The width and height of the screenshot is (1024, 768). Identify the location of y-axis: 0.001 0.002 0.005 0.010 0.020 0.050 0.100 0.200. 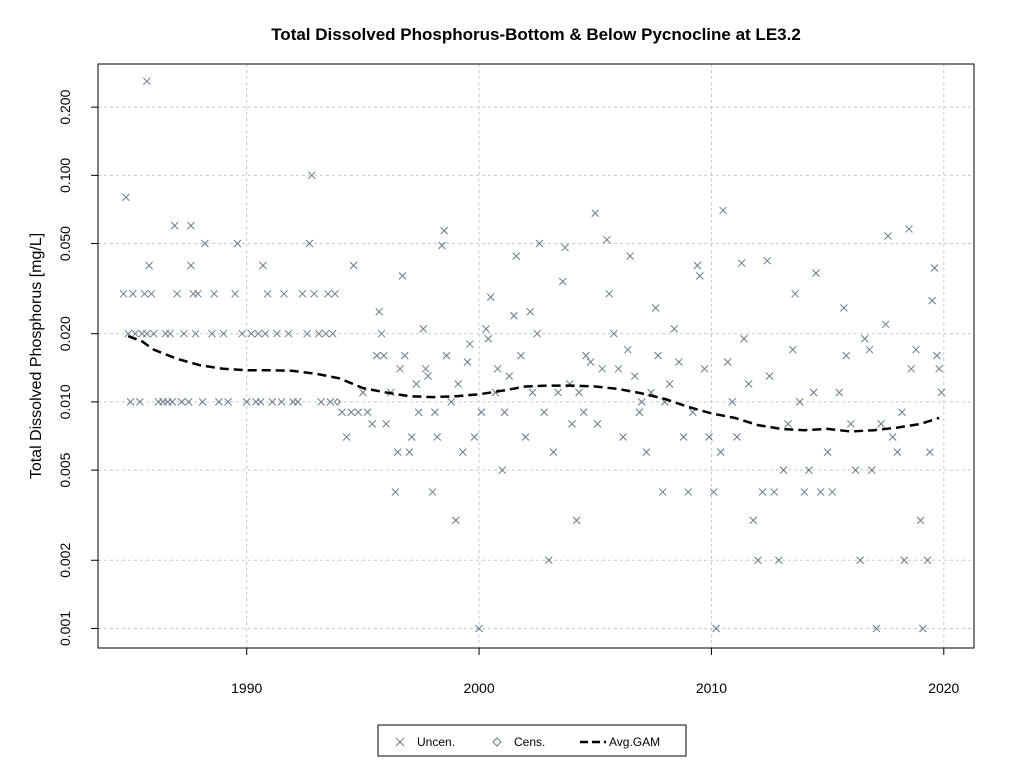
(77, 367).